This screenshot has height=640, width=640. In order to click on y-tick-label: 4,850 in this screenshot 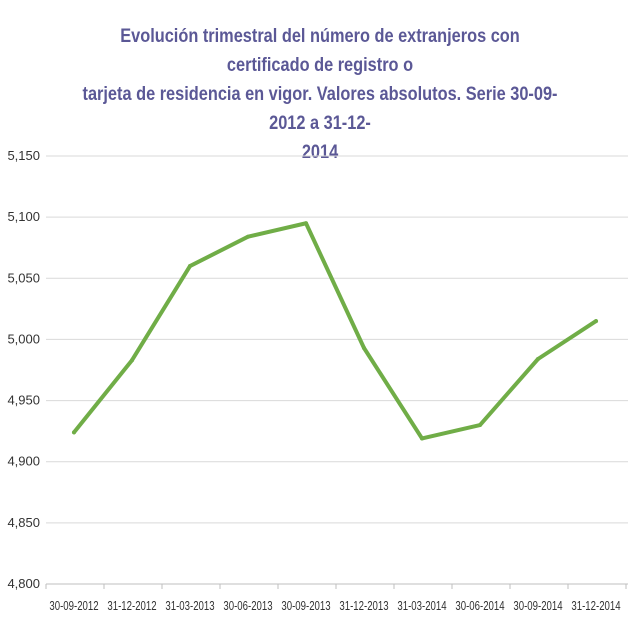, I will do `click(23, 522)`.